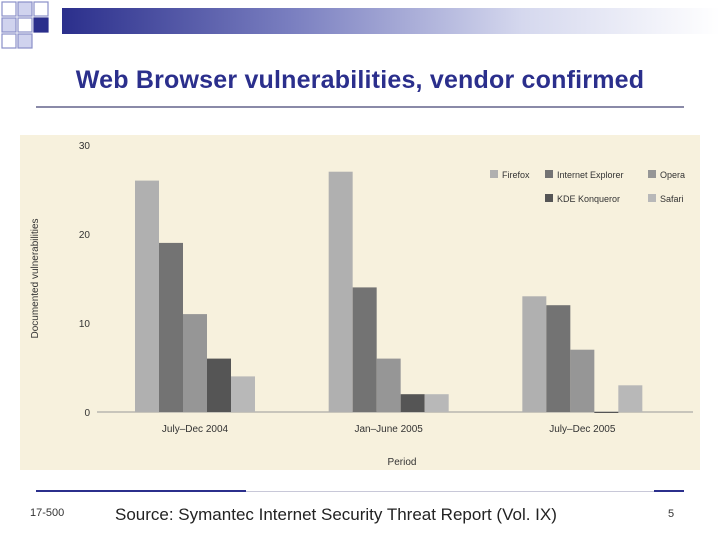  I want to click on page-number: 5, so click(671, 514).